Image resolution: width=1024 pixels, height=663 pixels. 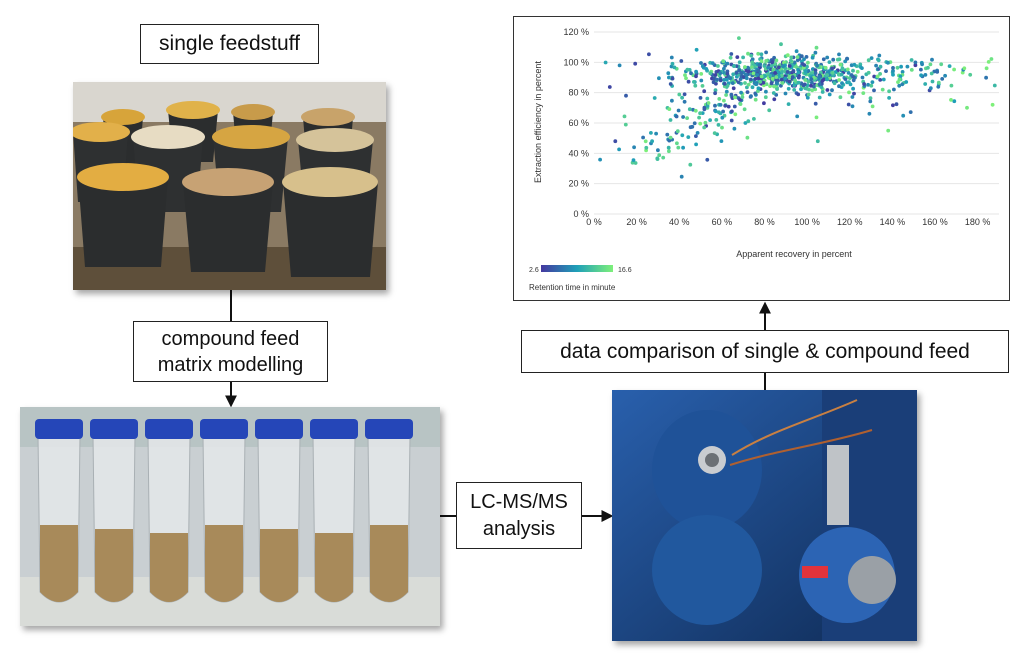 I want to click on x-tick-label: 100 %, so click(x=807, y=222).